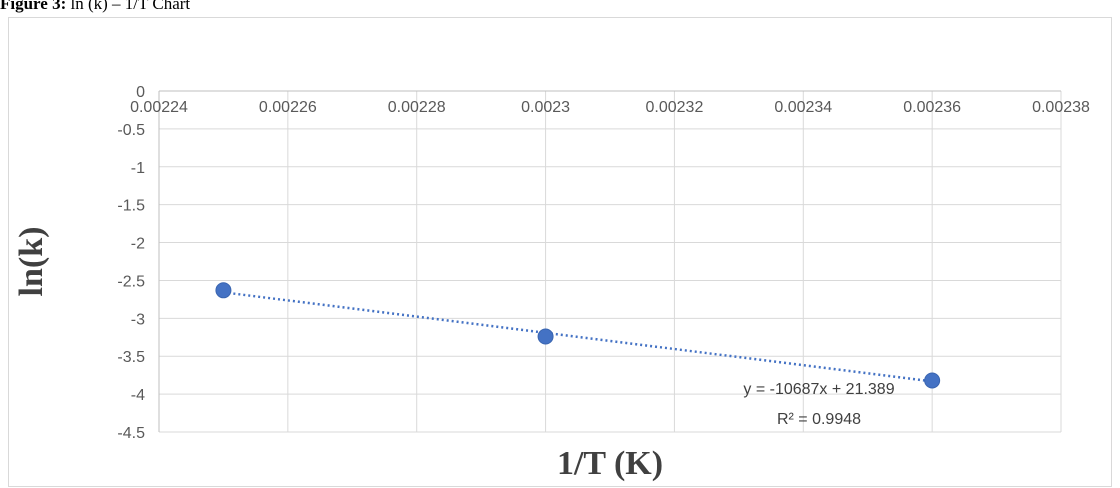  I want to click on x-tick-label: 0.00234, so click(803, 107).